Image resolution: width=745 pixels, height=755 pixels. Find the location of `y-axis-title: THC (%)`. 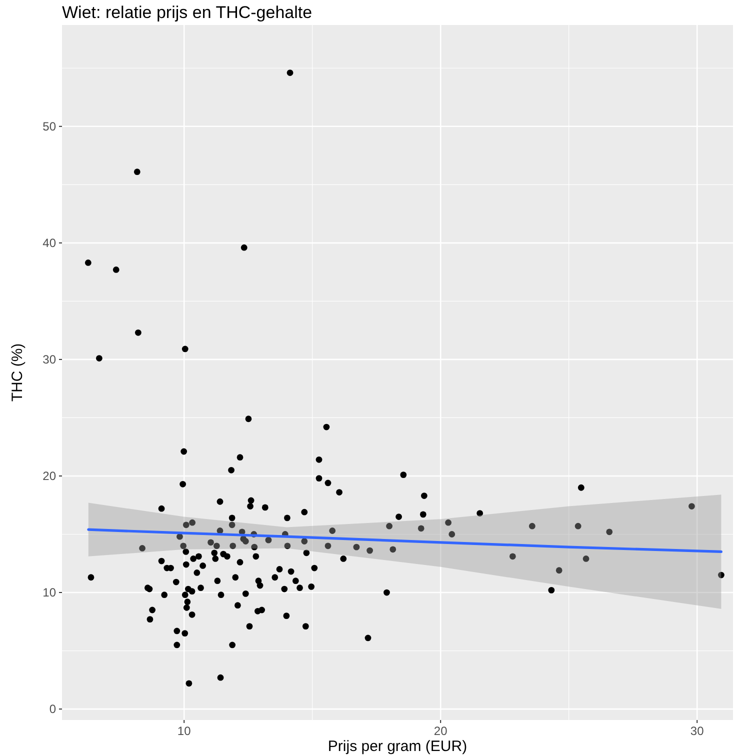

y-axis-title: THC (%) is located at coordinates (17, 372).